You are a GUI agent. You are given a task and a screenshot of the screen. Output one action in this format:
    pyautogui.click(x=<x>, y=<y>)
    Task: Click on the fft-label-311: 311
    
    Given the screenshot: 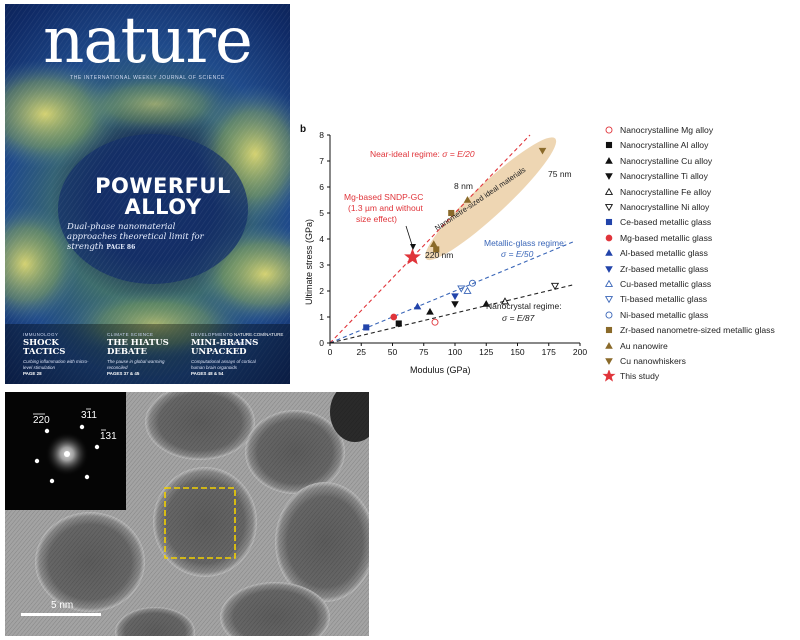 What is the action you would take?
    pyautogui.click(x=89, y=415)
    